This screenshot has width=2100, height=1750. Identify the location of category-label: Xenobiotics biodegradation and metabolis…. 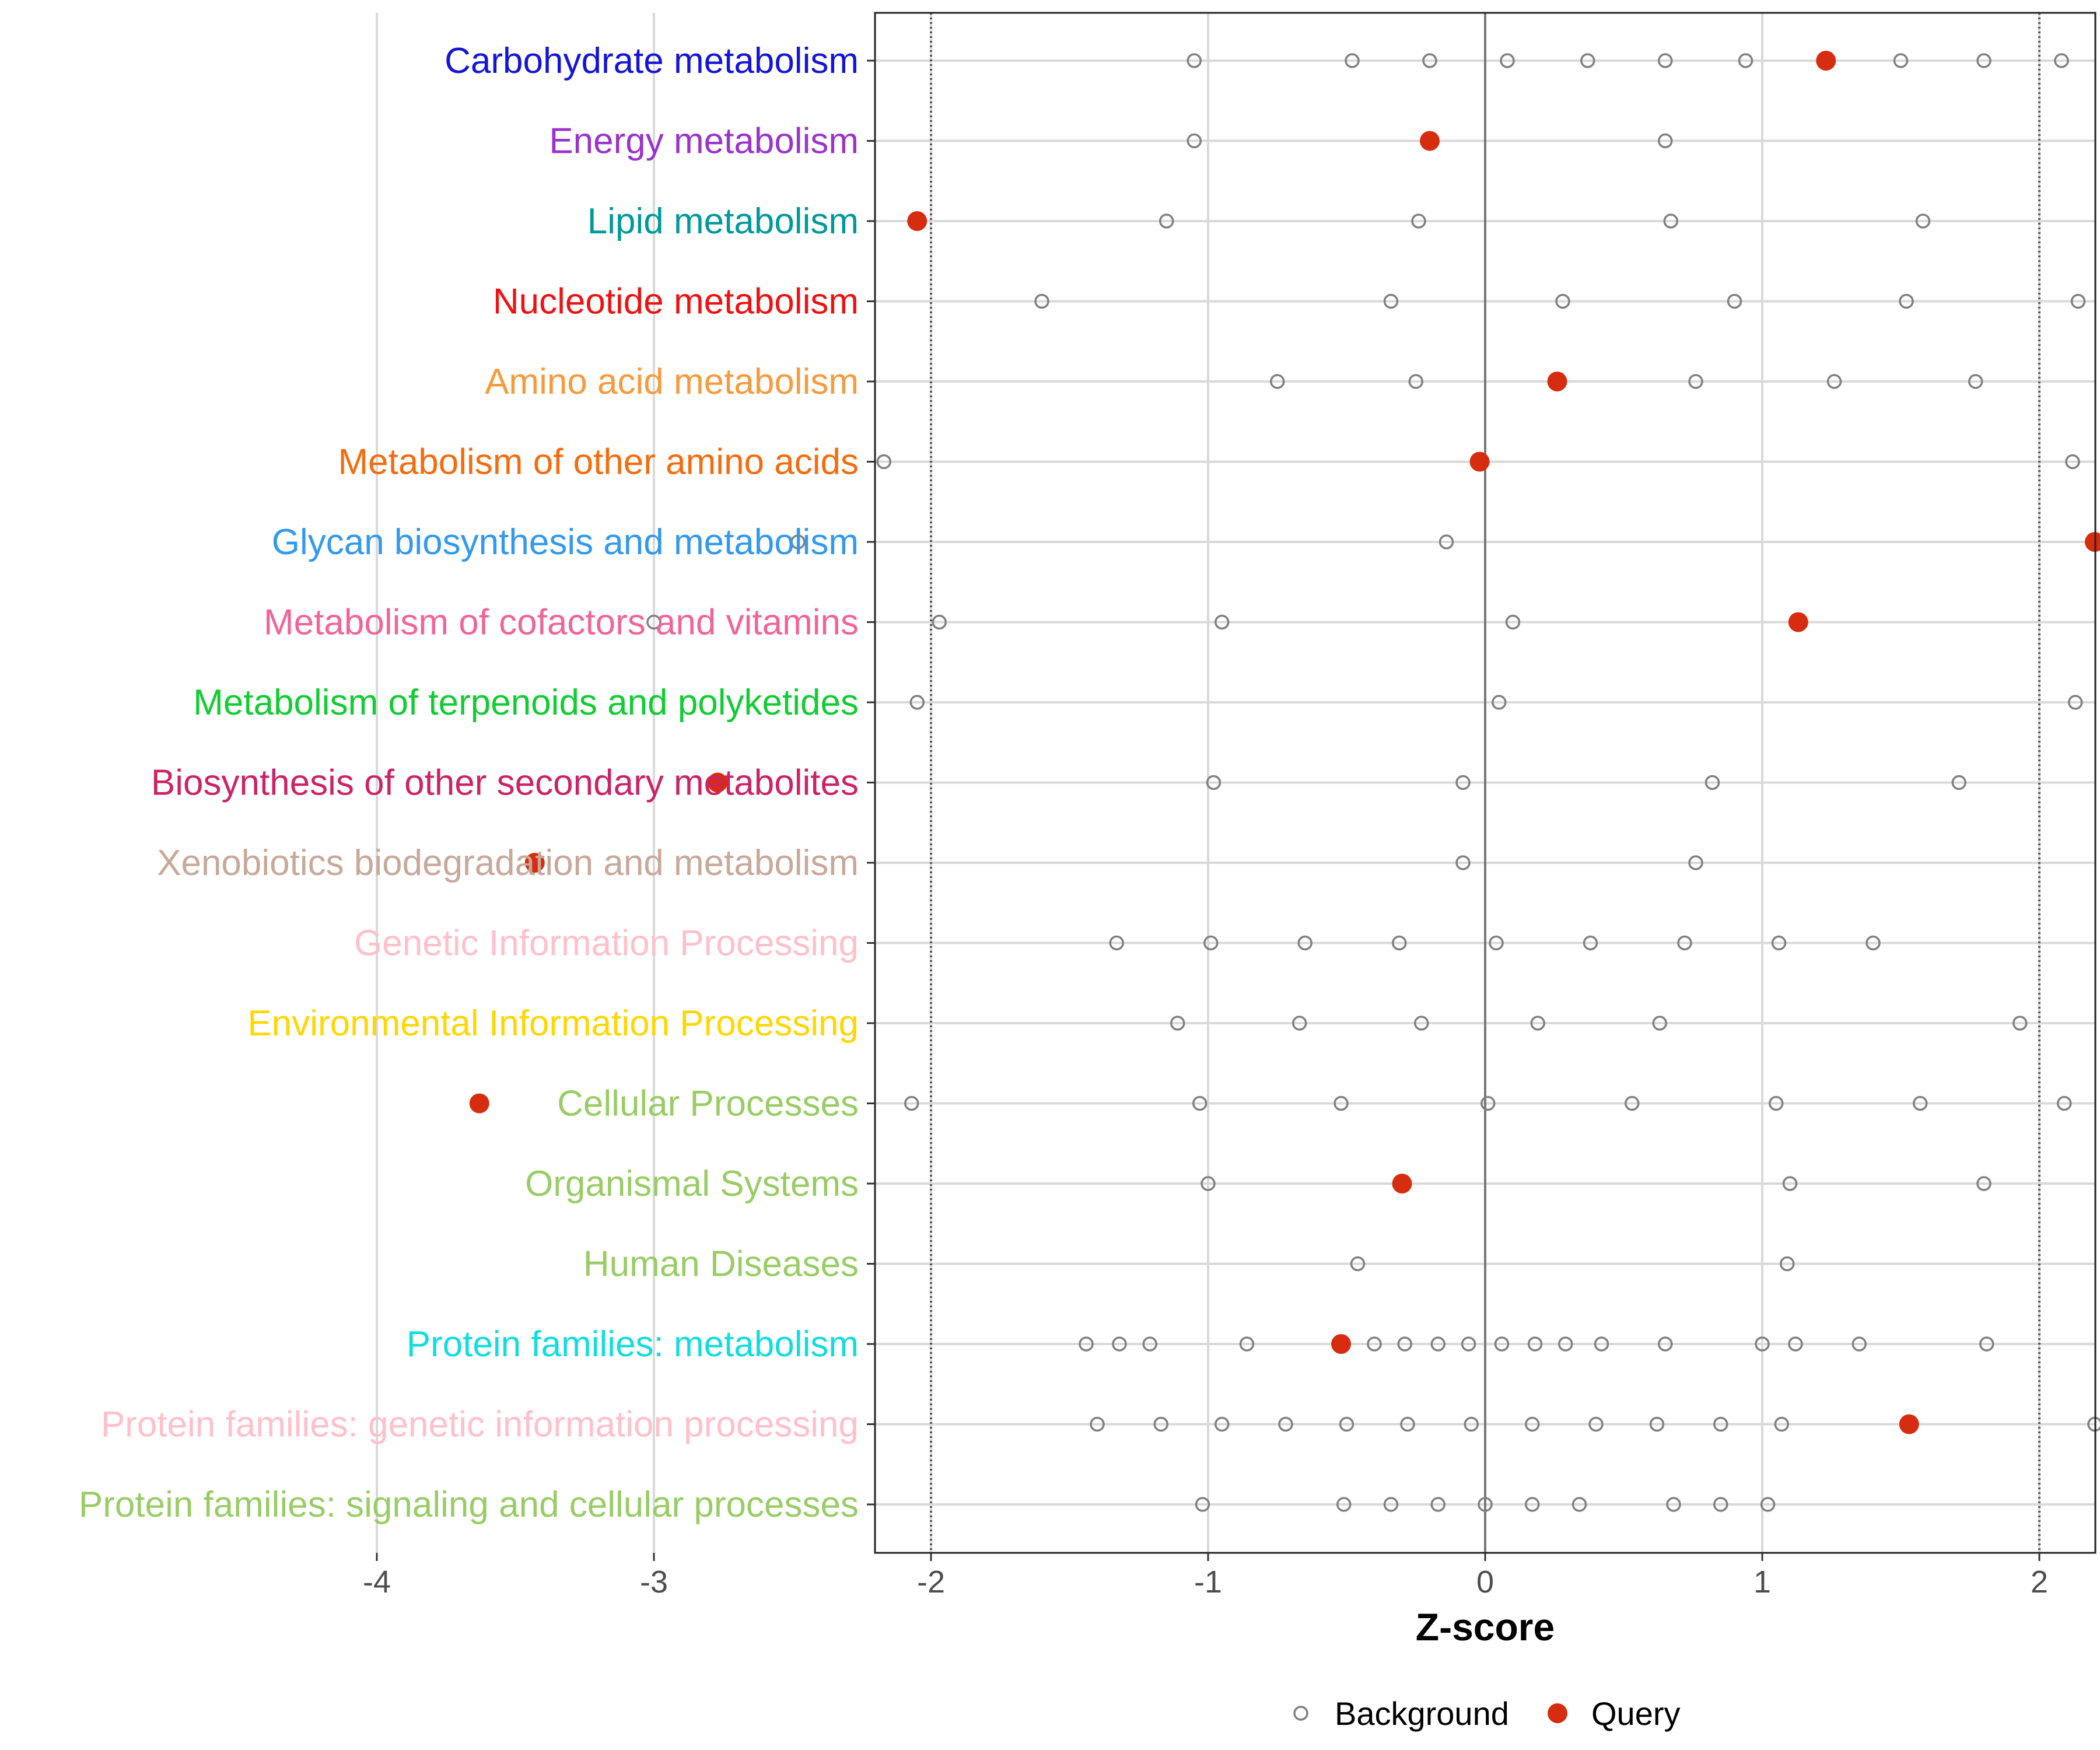
(508, 863).